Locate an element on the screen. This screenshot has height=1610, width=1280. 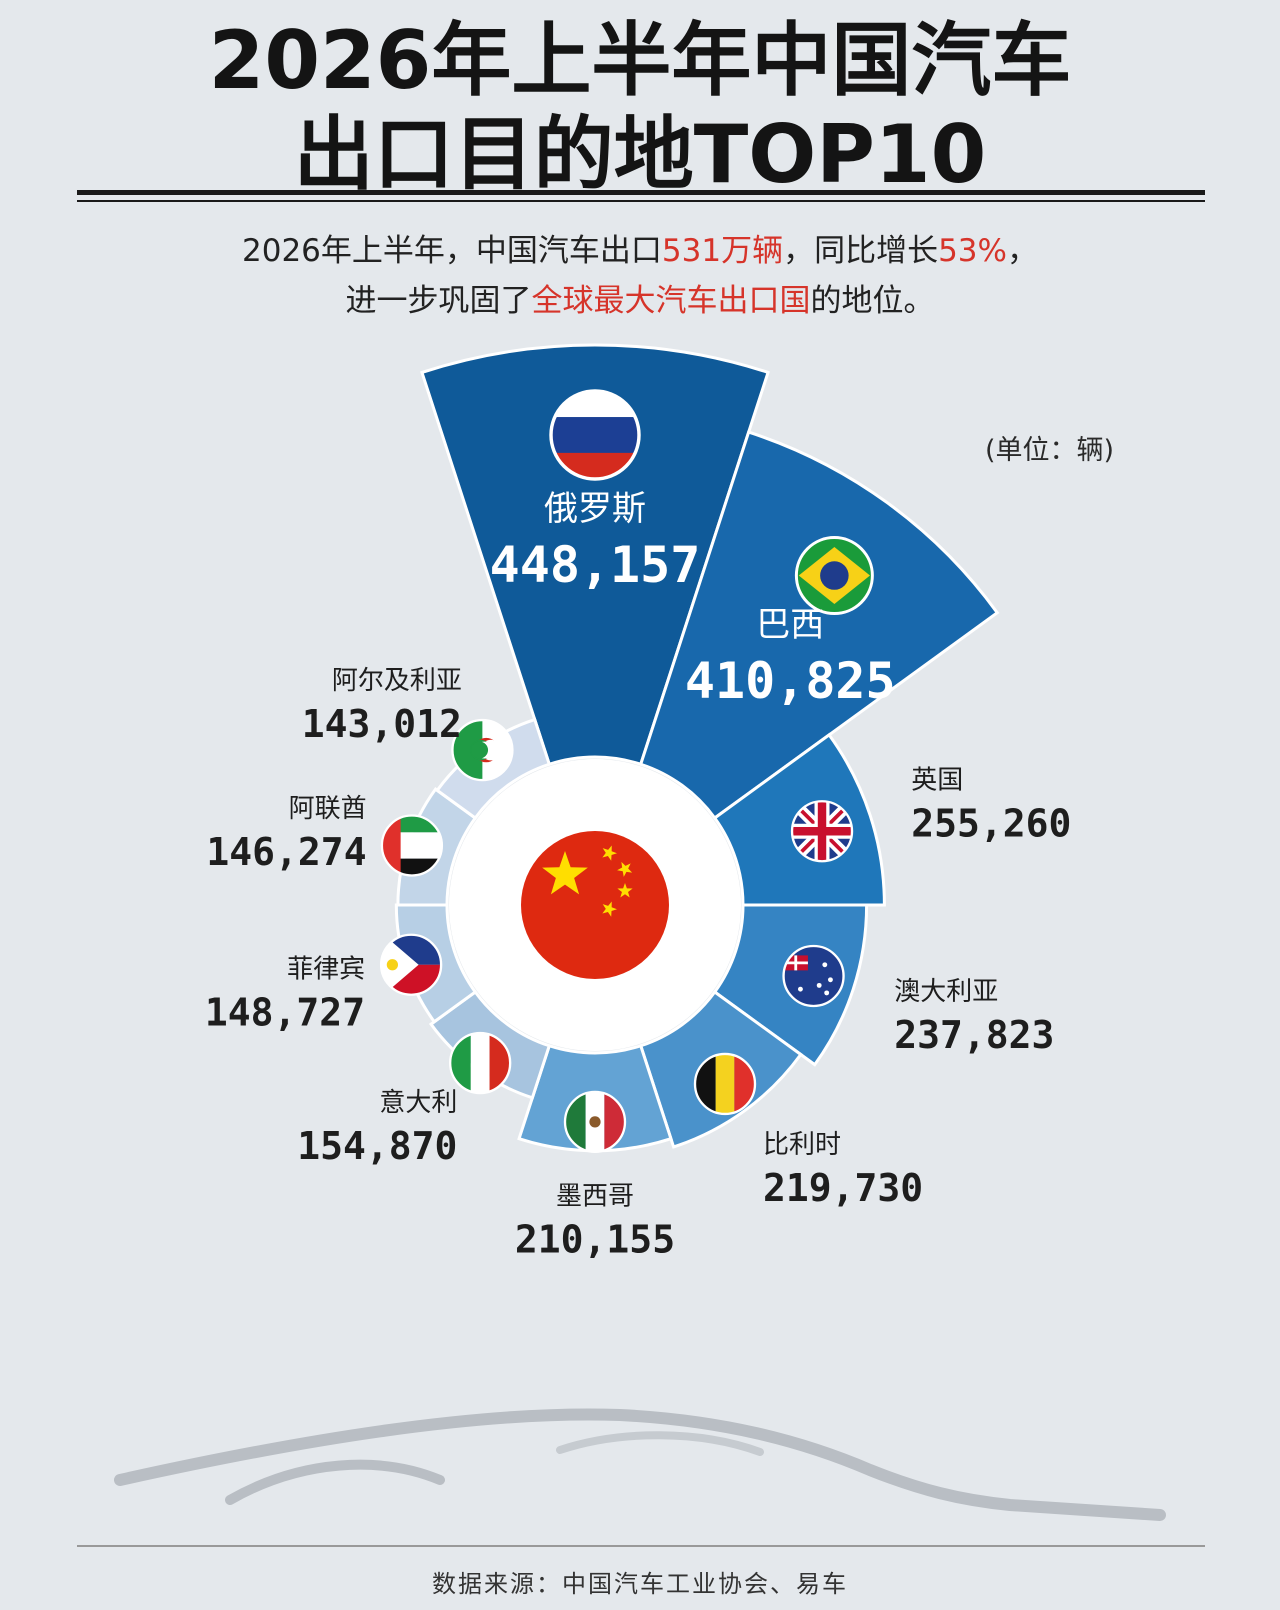
italy-flag-icon is located at coordinates (480, 1063).